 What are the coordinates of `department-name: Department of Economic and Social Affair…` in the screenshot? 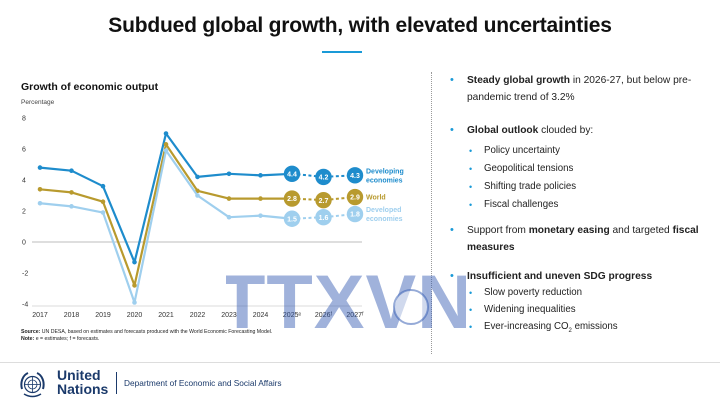 It's located at (203, 383).